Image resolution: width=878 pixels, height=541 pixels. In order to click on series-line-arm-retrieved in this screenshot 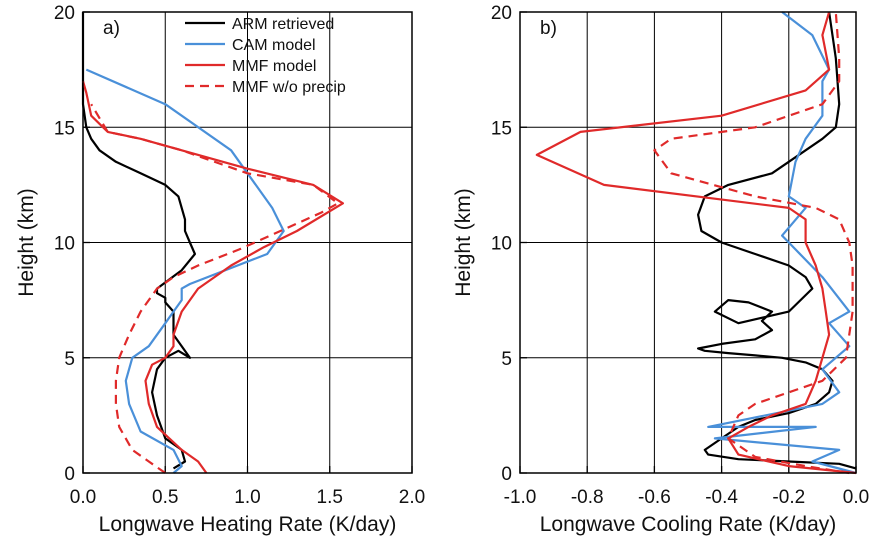, I will do `click(138, 241)`.